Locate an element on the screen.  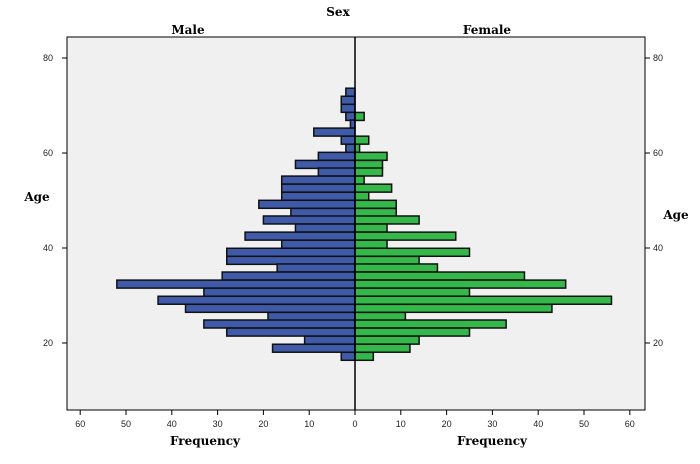
x-tick-label-female: 50 is located at coordinates (584, 424).